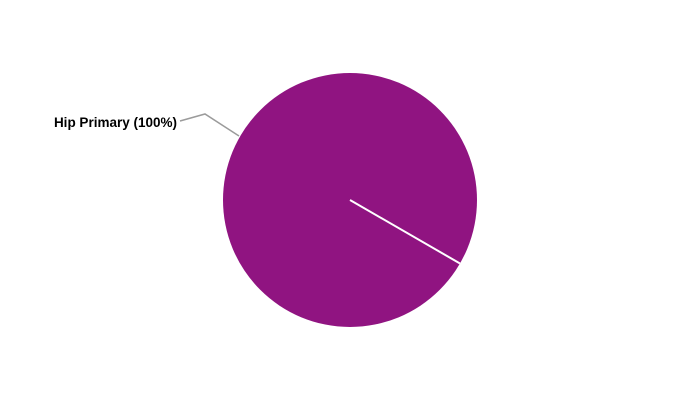 This screenshot has height=400, width=700. What do you see at coordinates (405, 232) in the screenshot?
I see `slice-border-line` at bounding box center [405, 232].